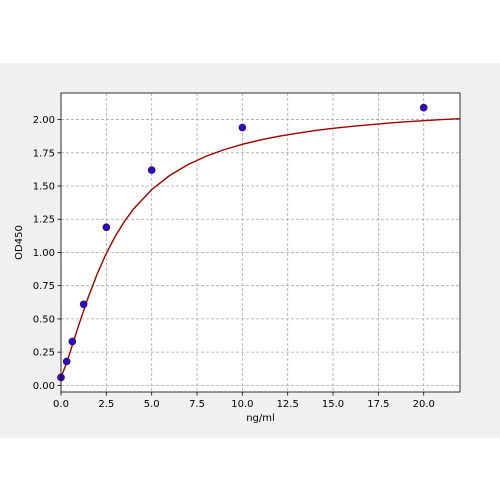 The height and width of the screenshot is (500, 500). What do you see at coordinates (44, 353) in the screenshot?
I see `y-tick-label: 0.25` at bounding box center [44, 353].